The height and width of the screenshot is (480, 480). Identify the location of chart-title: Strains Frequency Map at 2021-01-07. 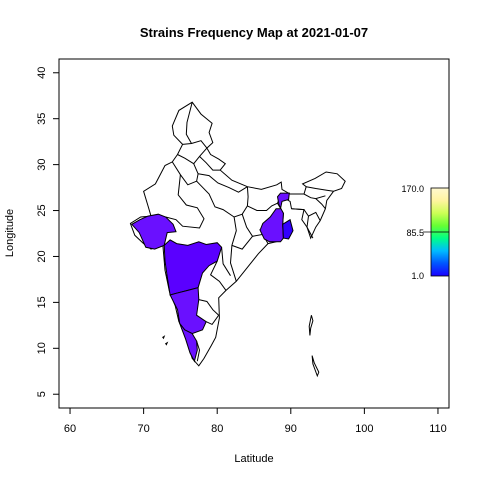
(254, 32).